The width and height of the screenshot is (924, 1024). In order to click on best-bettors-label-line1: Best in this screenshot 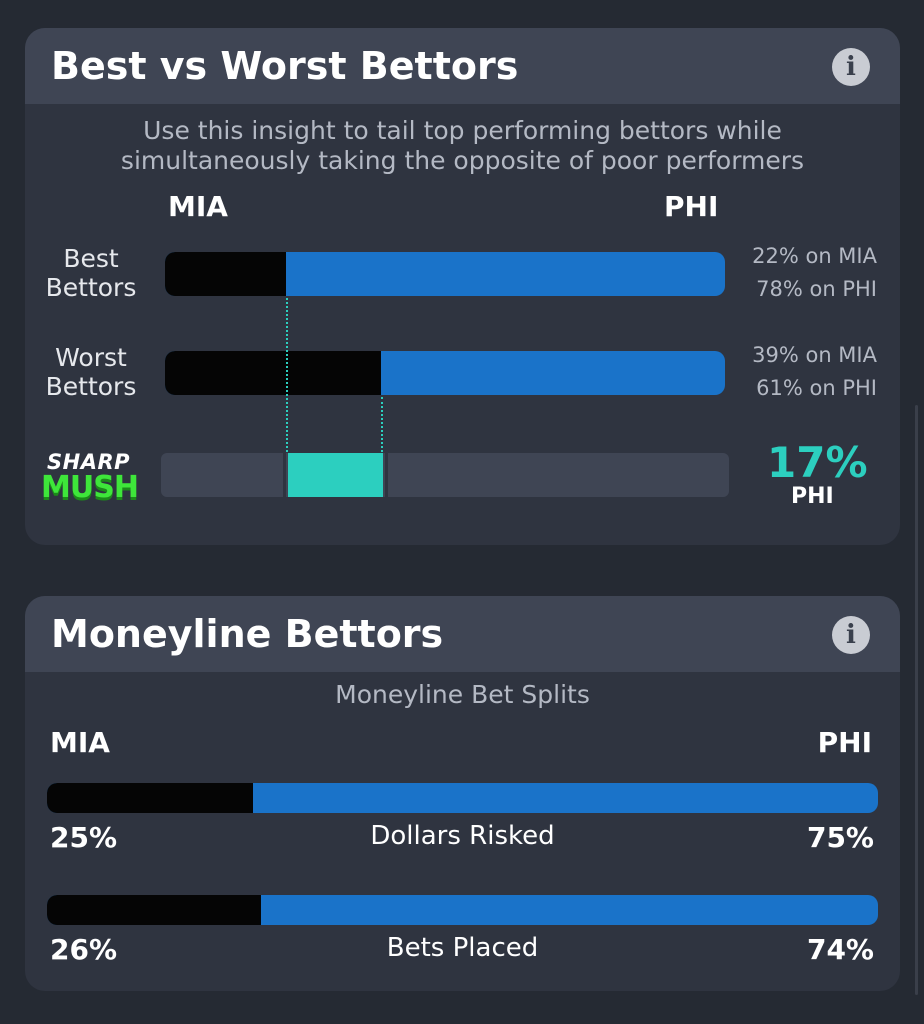, I will do `click(91, 258)`.